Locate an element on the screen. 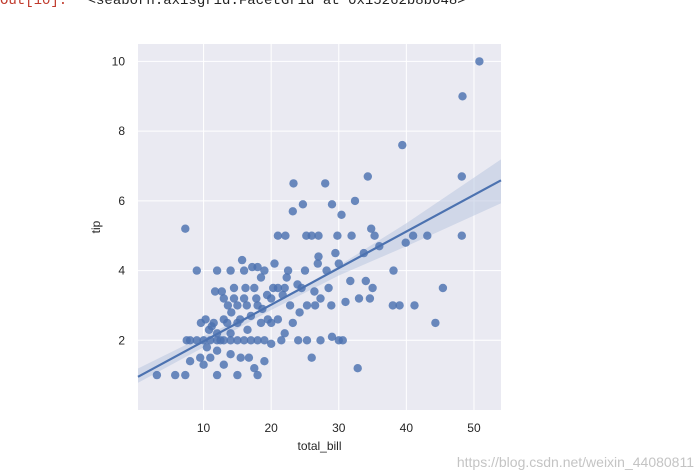 The width and height of the screenshot is (700, 476). y-tick-label: 2 is located at coordinates (121, 340).